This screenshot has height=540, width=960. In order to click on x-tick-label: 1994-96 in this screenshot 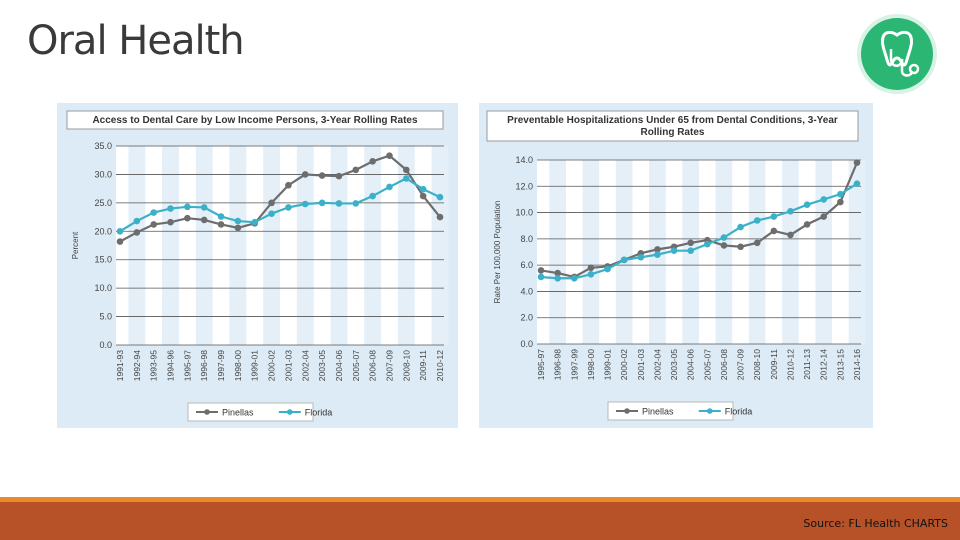, I will do `click(171, 365)`.